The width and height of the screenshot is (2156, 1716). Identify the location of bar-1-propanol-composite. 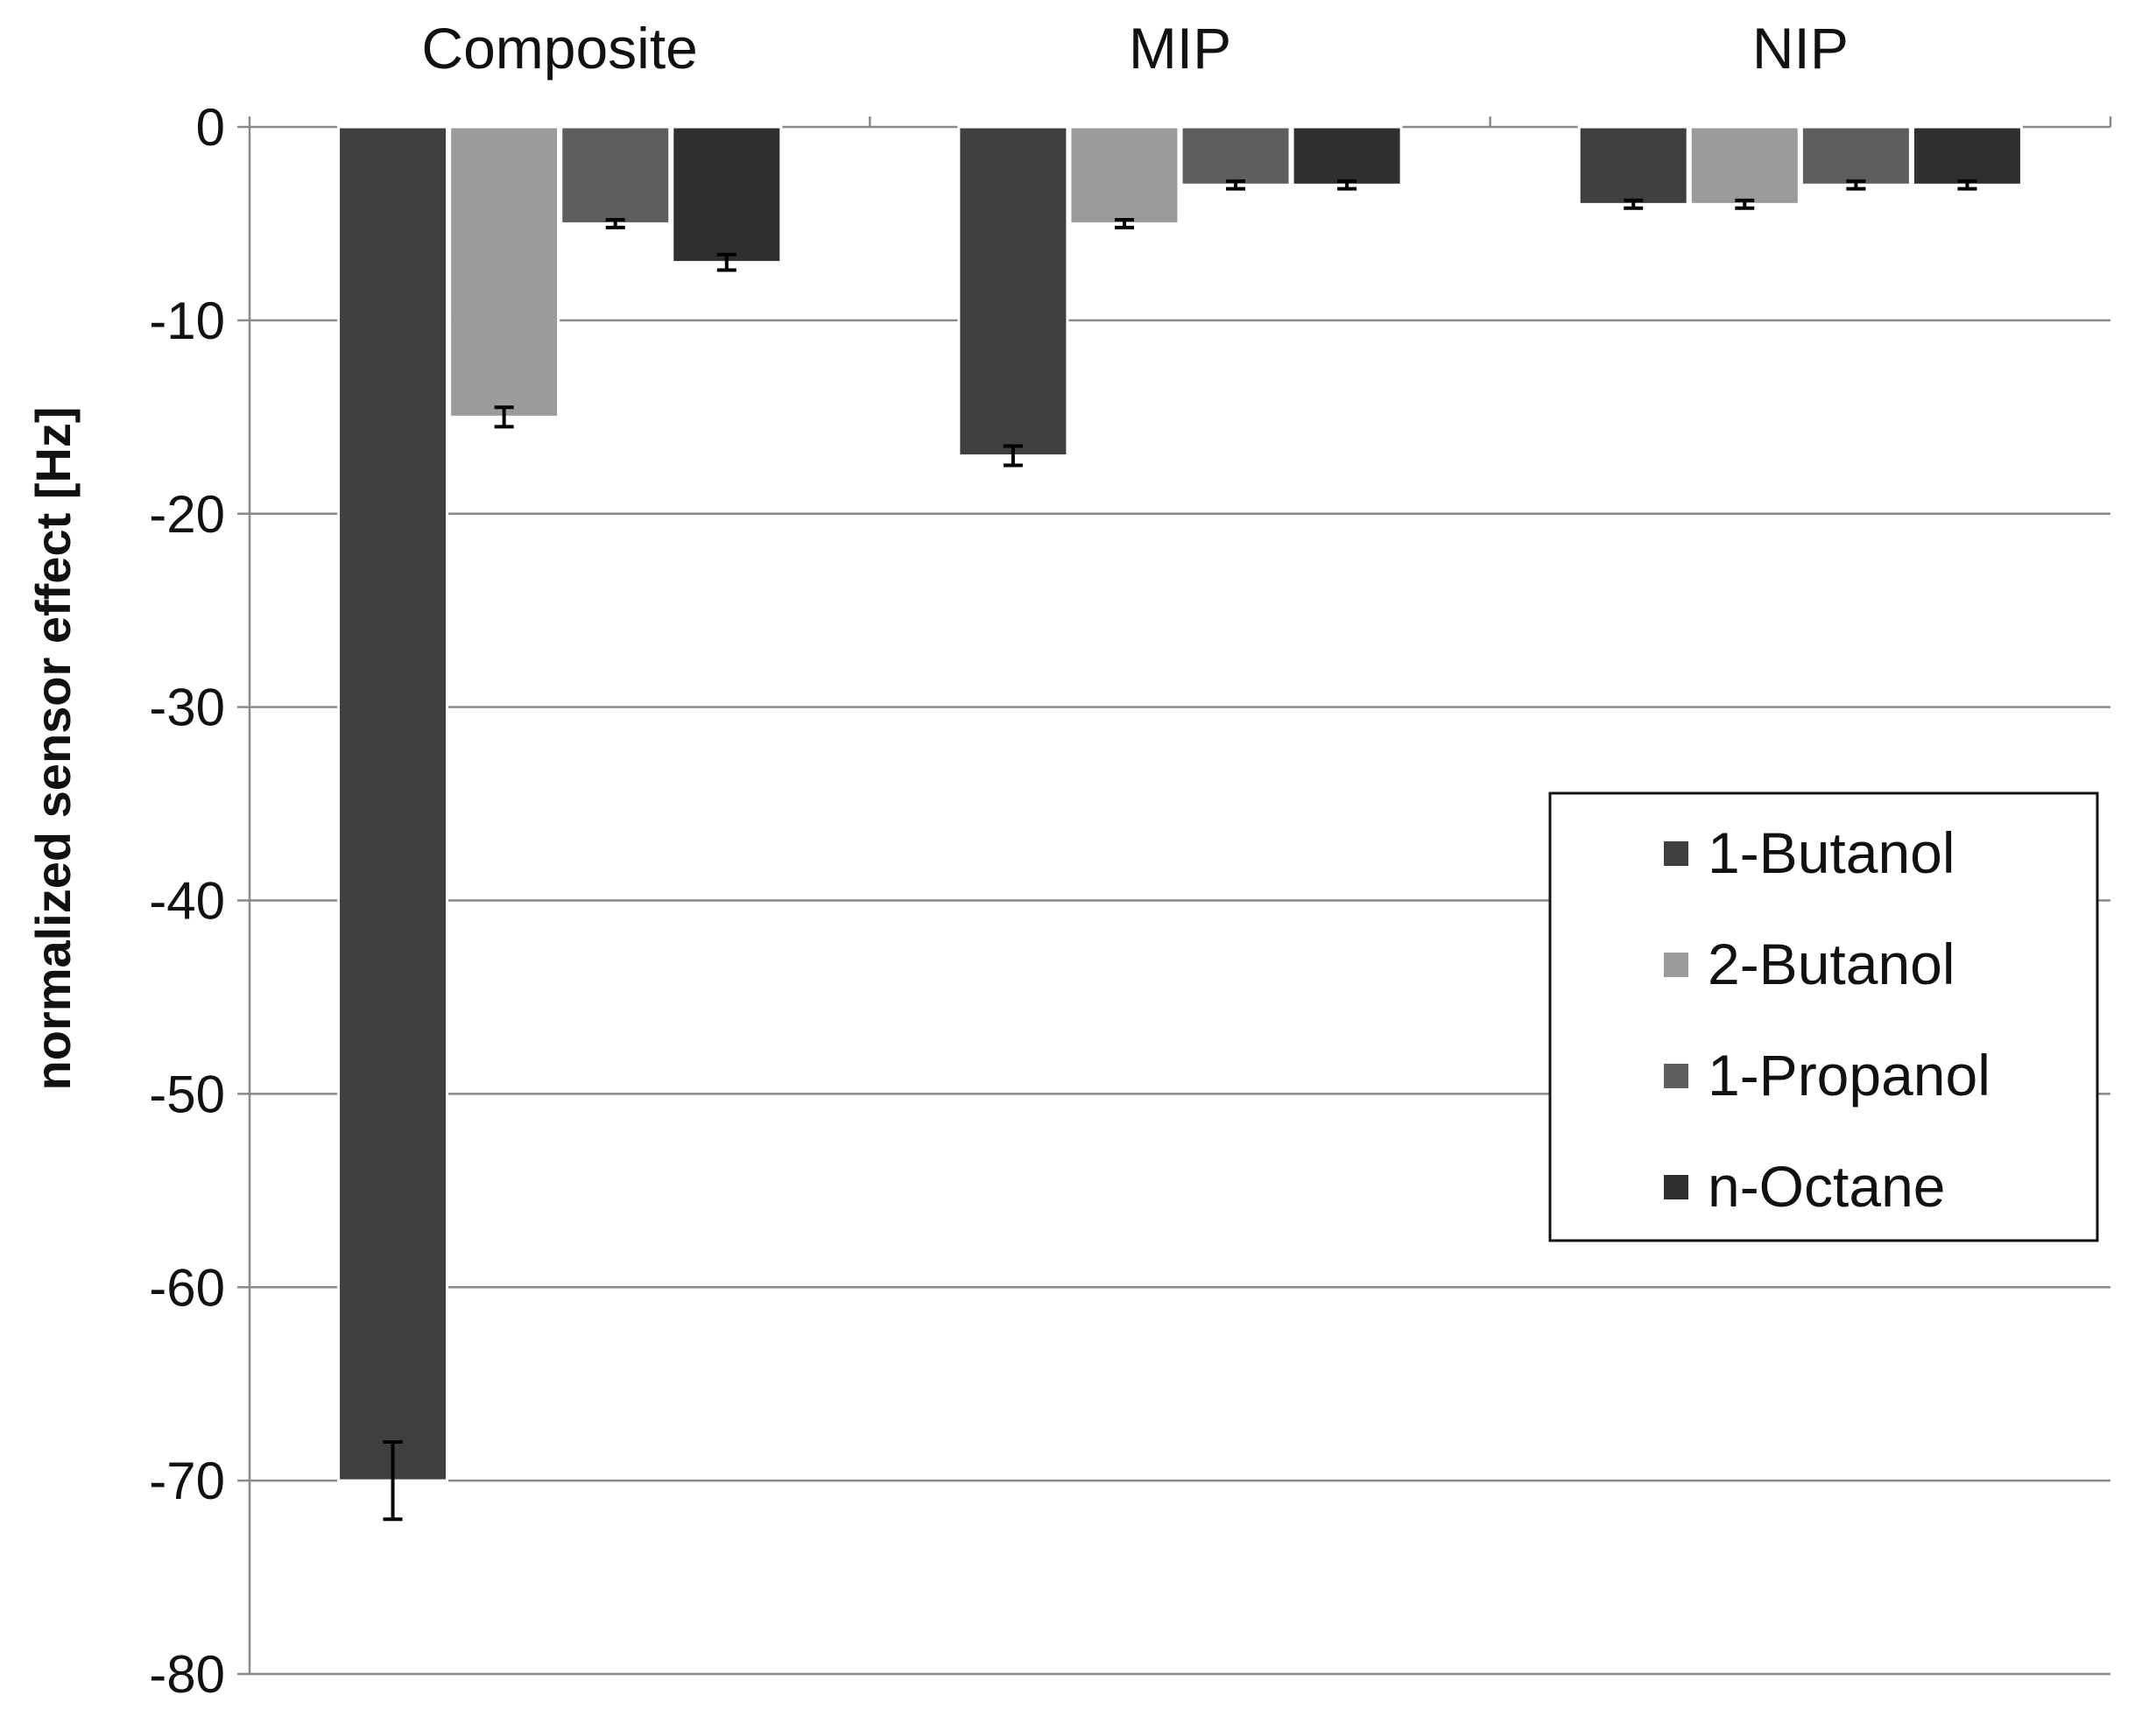
(616, 175).